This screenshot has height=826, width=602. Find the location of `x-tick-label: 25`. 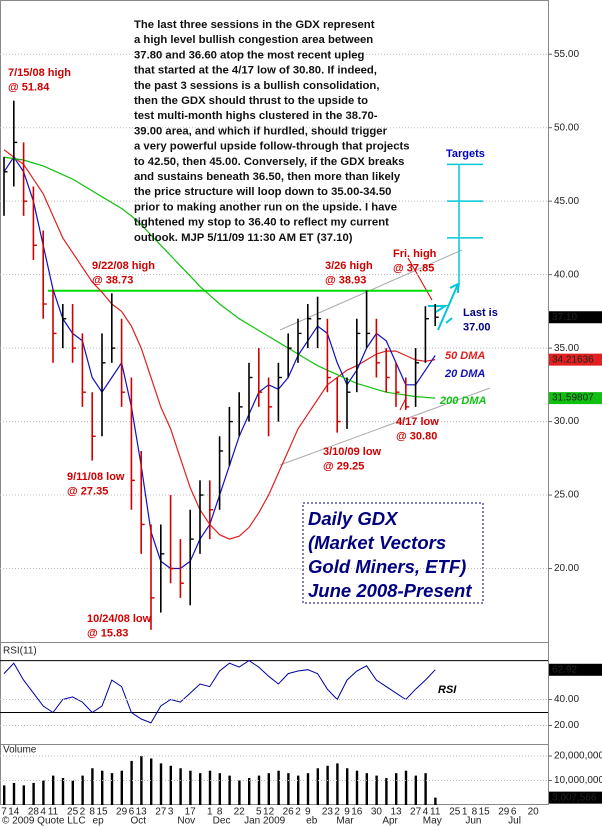

x-tick-label: 25 is located at coordinates (73, 812).